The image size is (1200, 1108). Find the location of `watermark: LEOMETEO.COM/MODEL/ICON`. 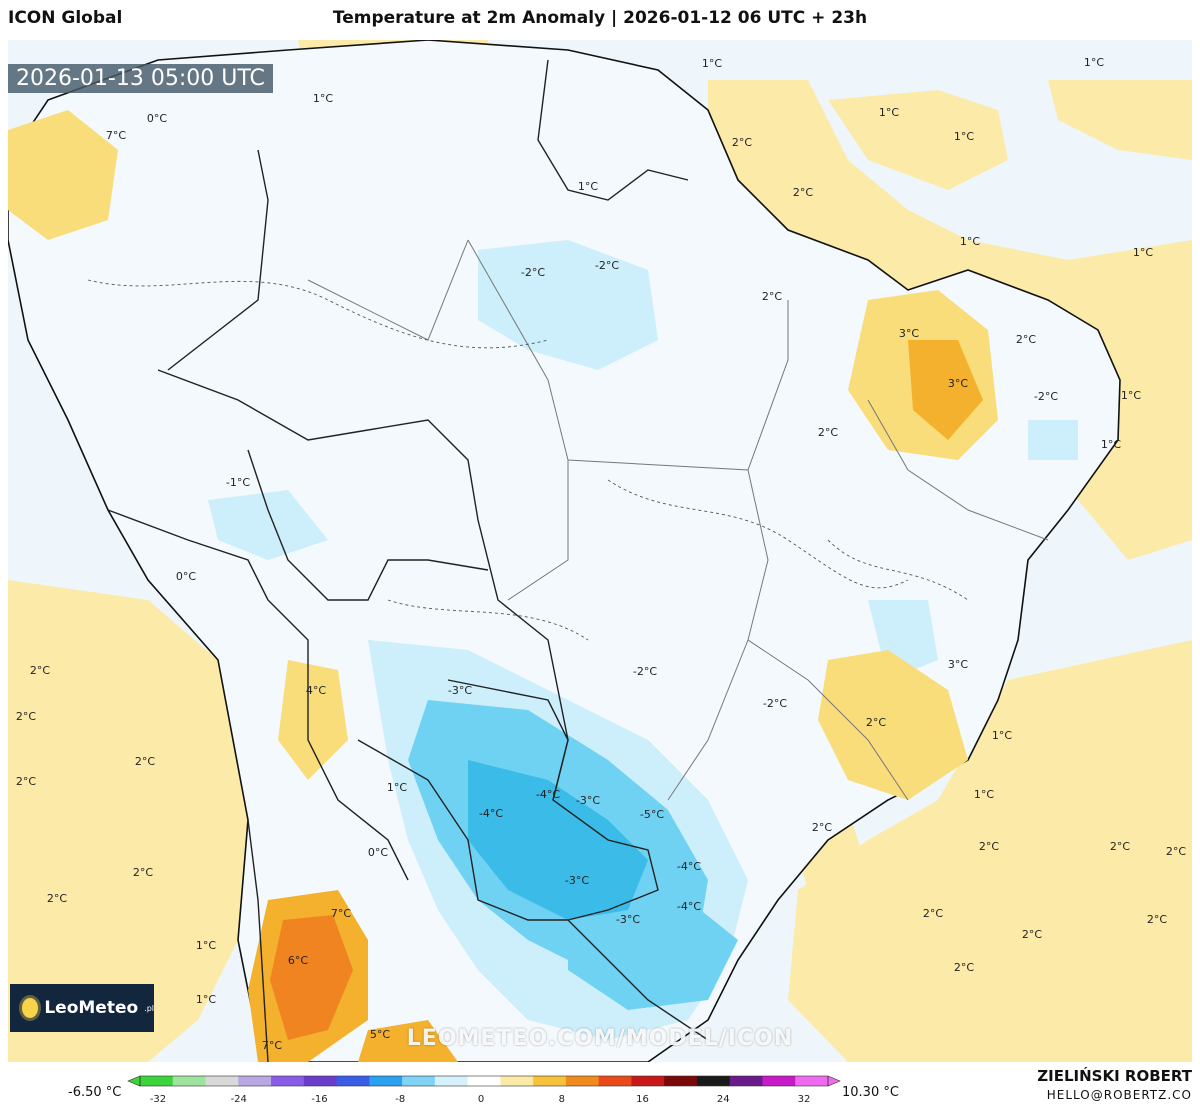

watermark: LEOMETEO.COM/MODEL/ICON is located at coordinates (600, 1038).